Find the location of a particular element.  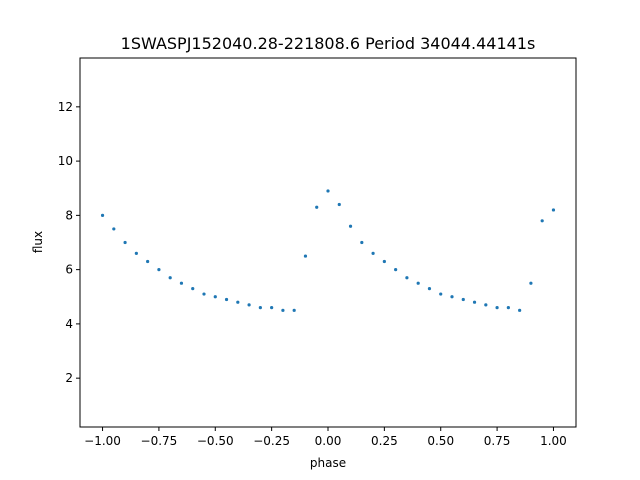

x-axis-label: phase is located at coordinates (328, 463).